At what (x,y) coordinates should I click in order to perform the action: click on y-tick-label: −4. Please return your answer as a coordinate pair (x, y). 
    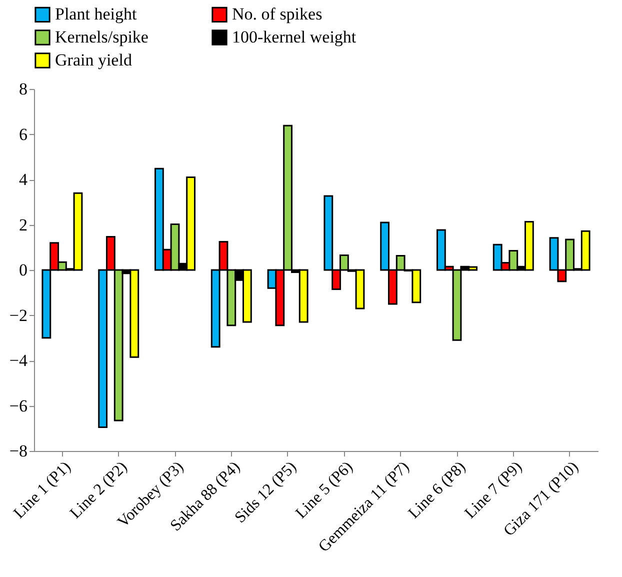
    Looking at the image, I should click on (18, 360).